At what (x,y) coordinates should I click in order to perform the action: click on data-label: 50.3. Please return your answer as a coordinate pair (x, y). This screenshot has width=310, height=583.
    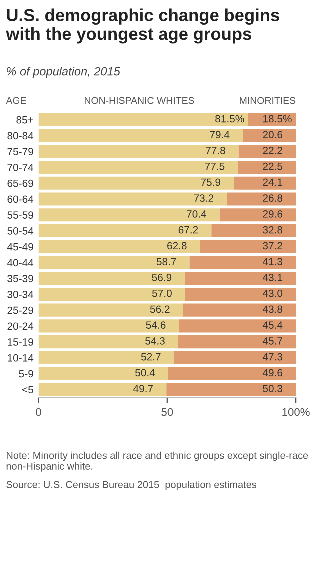
    Looking at the image, I should click on (273, 388).